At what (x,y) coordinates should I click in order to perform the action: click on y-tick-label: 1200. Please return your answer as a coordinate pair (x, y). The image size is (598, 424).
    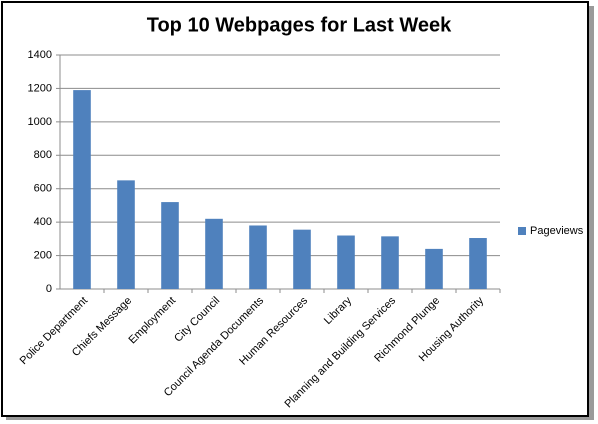
    Looking at the image, I should click on (40, 88).